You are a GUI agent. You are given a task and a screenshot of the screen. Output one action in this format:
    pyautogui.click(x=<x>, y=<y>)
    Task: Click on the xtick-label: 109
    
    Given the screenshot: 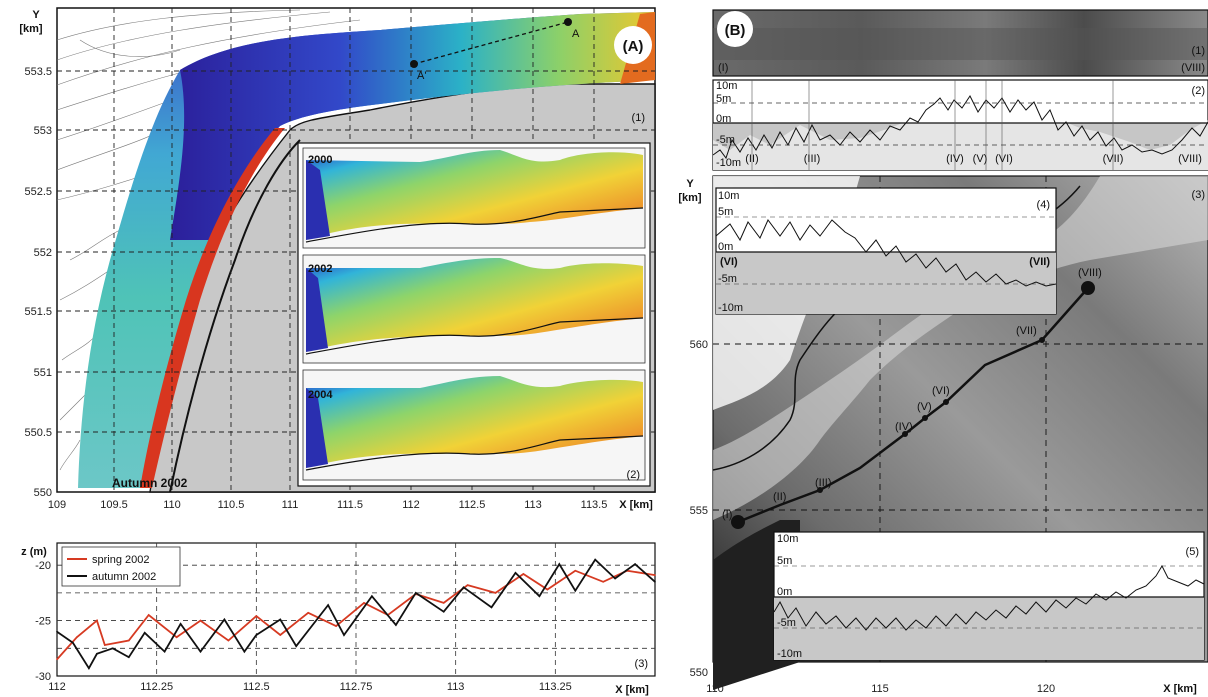 What is the action you would take?
    pyautogui.click(x=57, y=505)
    